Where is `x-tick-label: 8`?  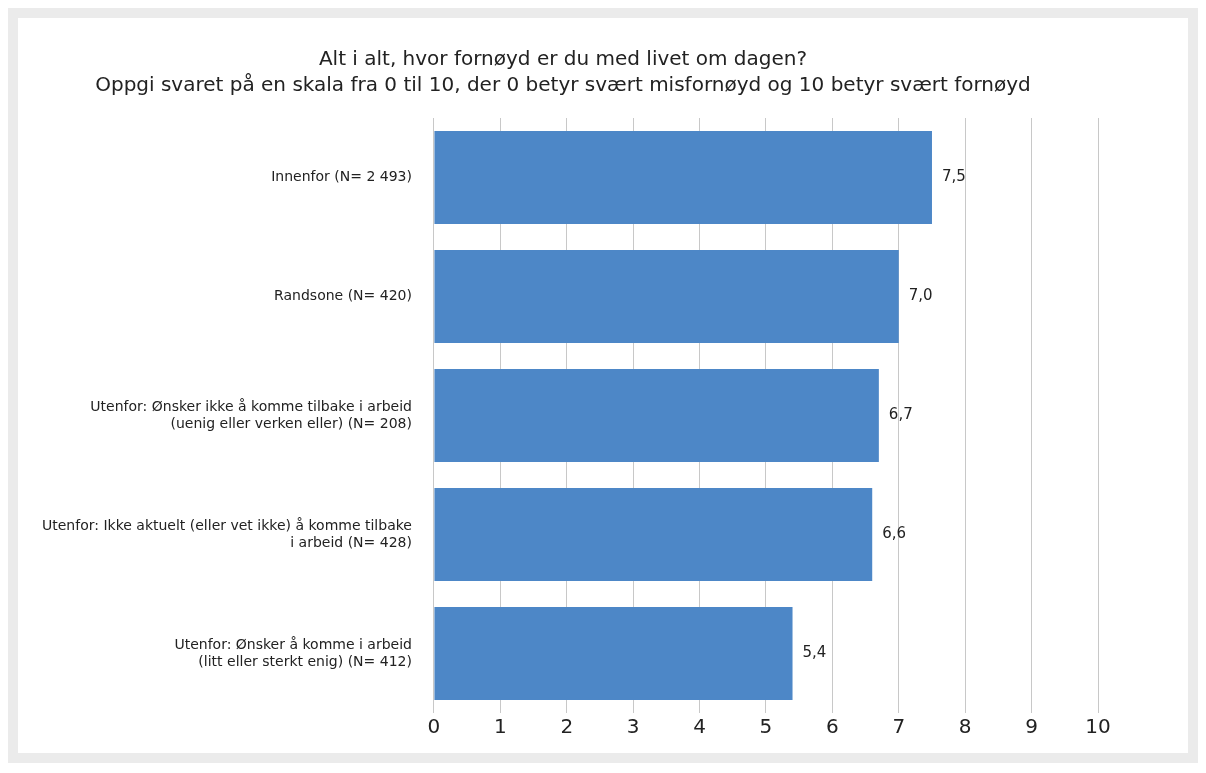 x-tick-label: 8 is located at coordinates (965, 726).